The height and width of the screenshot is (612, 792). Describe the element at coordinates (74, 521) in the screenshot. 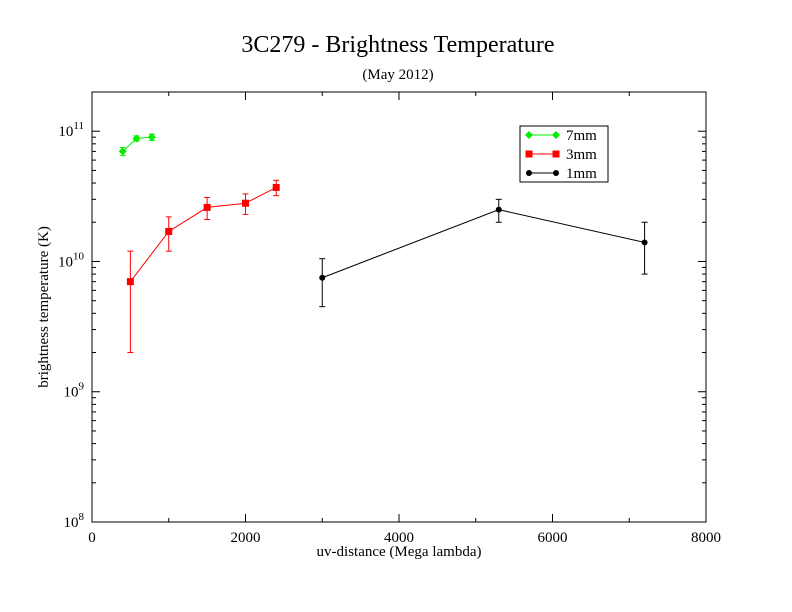

I see `y-tick-label: 10⁸` at that location.